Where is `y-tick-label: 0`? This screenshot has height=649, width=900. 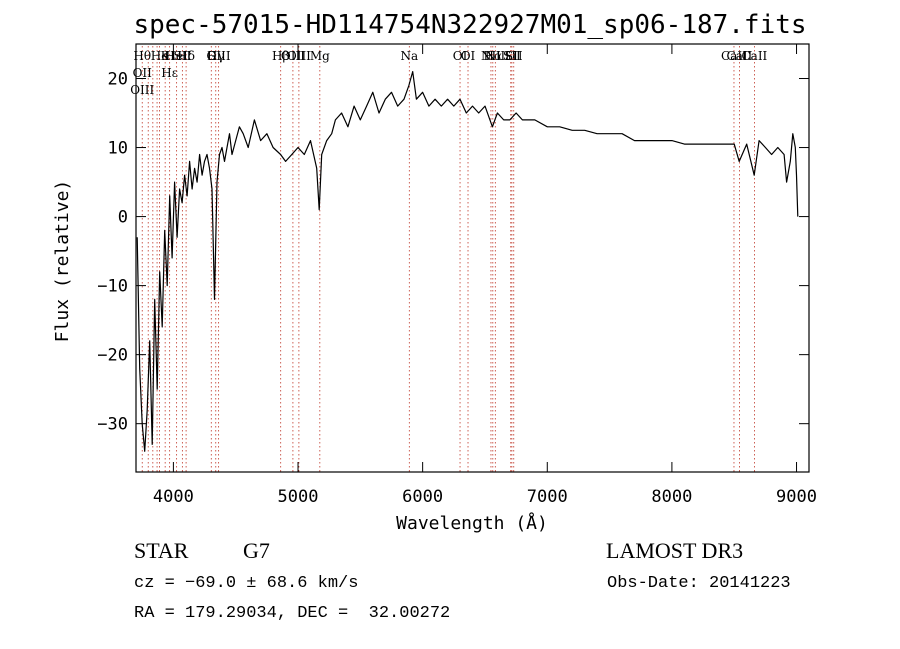
y-tick-label: 0 is located at coordinates (123, 218).